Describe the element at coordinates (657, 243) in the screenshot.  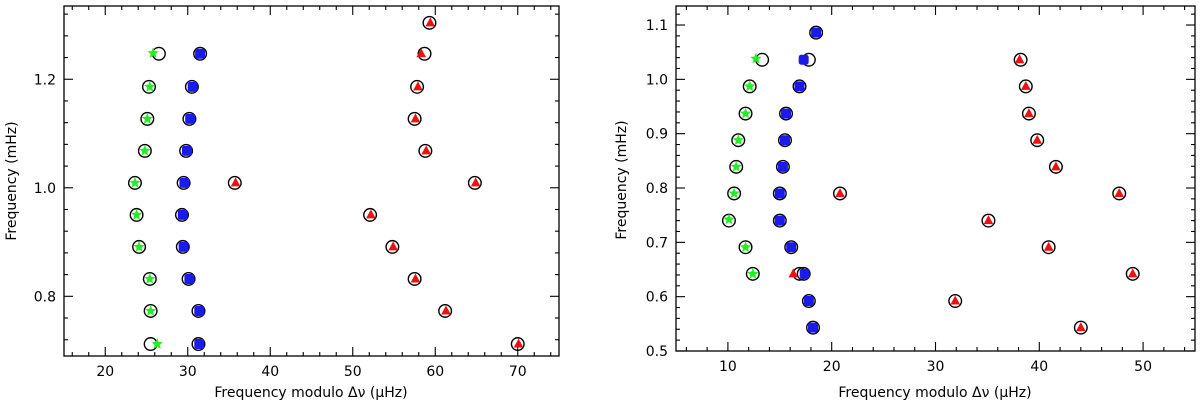
I see `right-y-tick-label: 0.7` at that location.